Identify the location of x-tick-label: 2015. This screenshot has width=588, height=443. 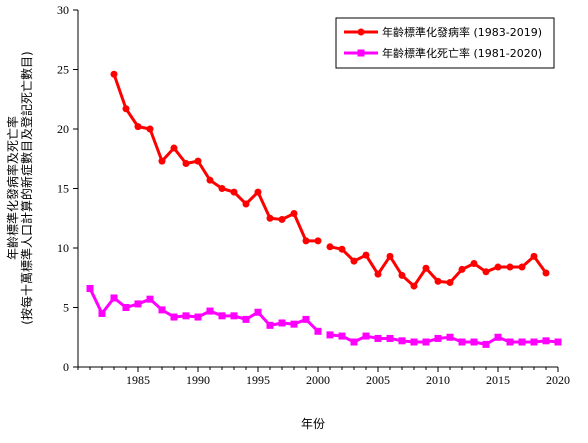
(498, 380).